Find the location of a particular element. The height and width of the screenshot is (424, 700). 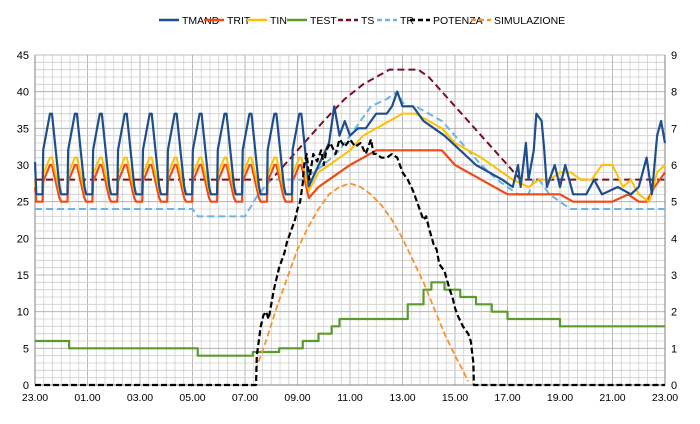

y-left-tick-label: 20 is located at coordinates (23, 239).